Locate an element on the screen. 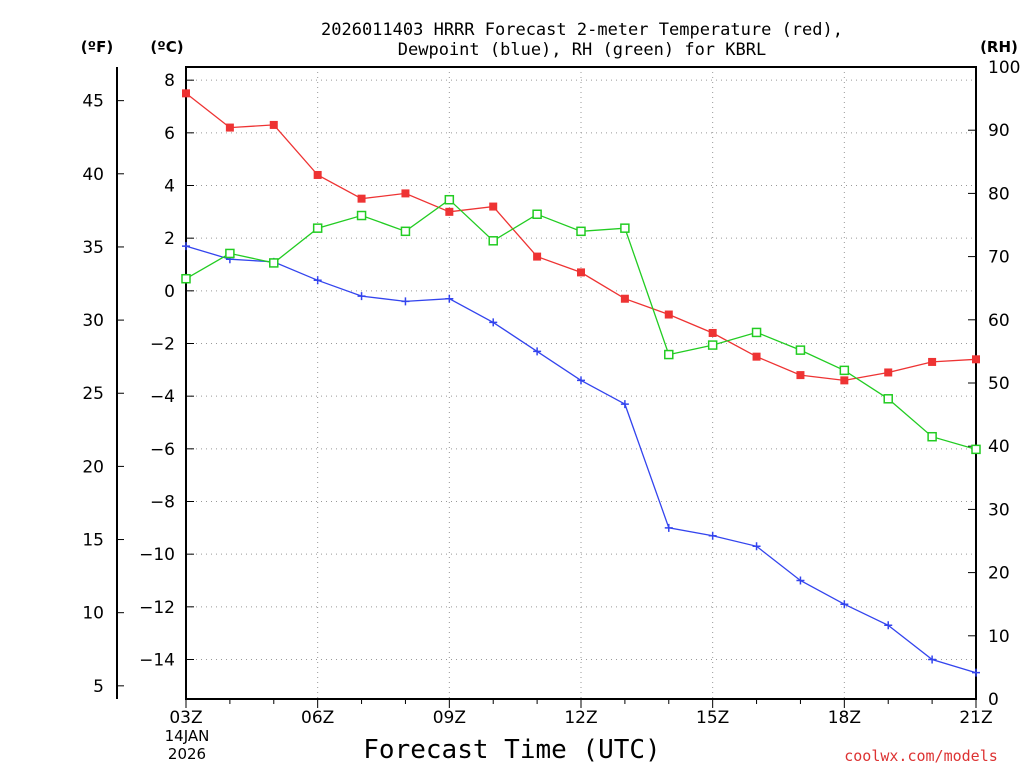 This screenshot has height=768, width=1024. celsius-unit-label: (ºC) is located at coordinates (166, 47).